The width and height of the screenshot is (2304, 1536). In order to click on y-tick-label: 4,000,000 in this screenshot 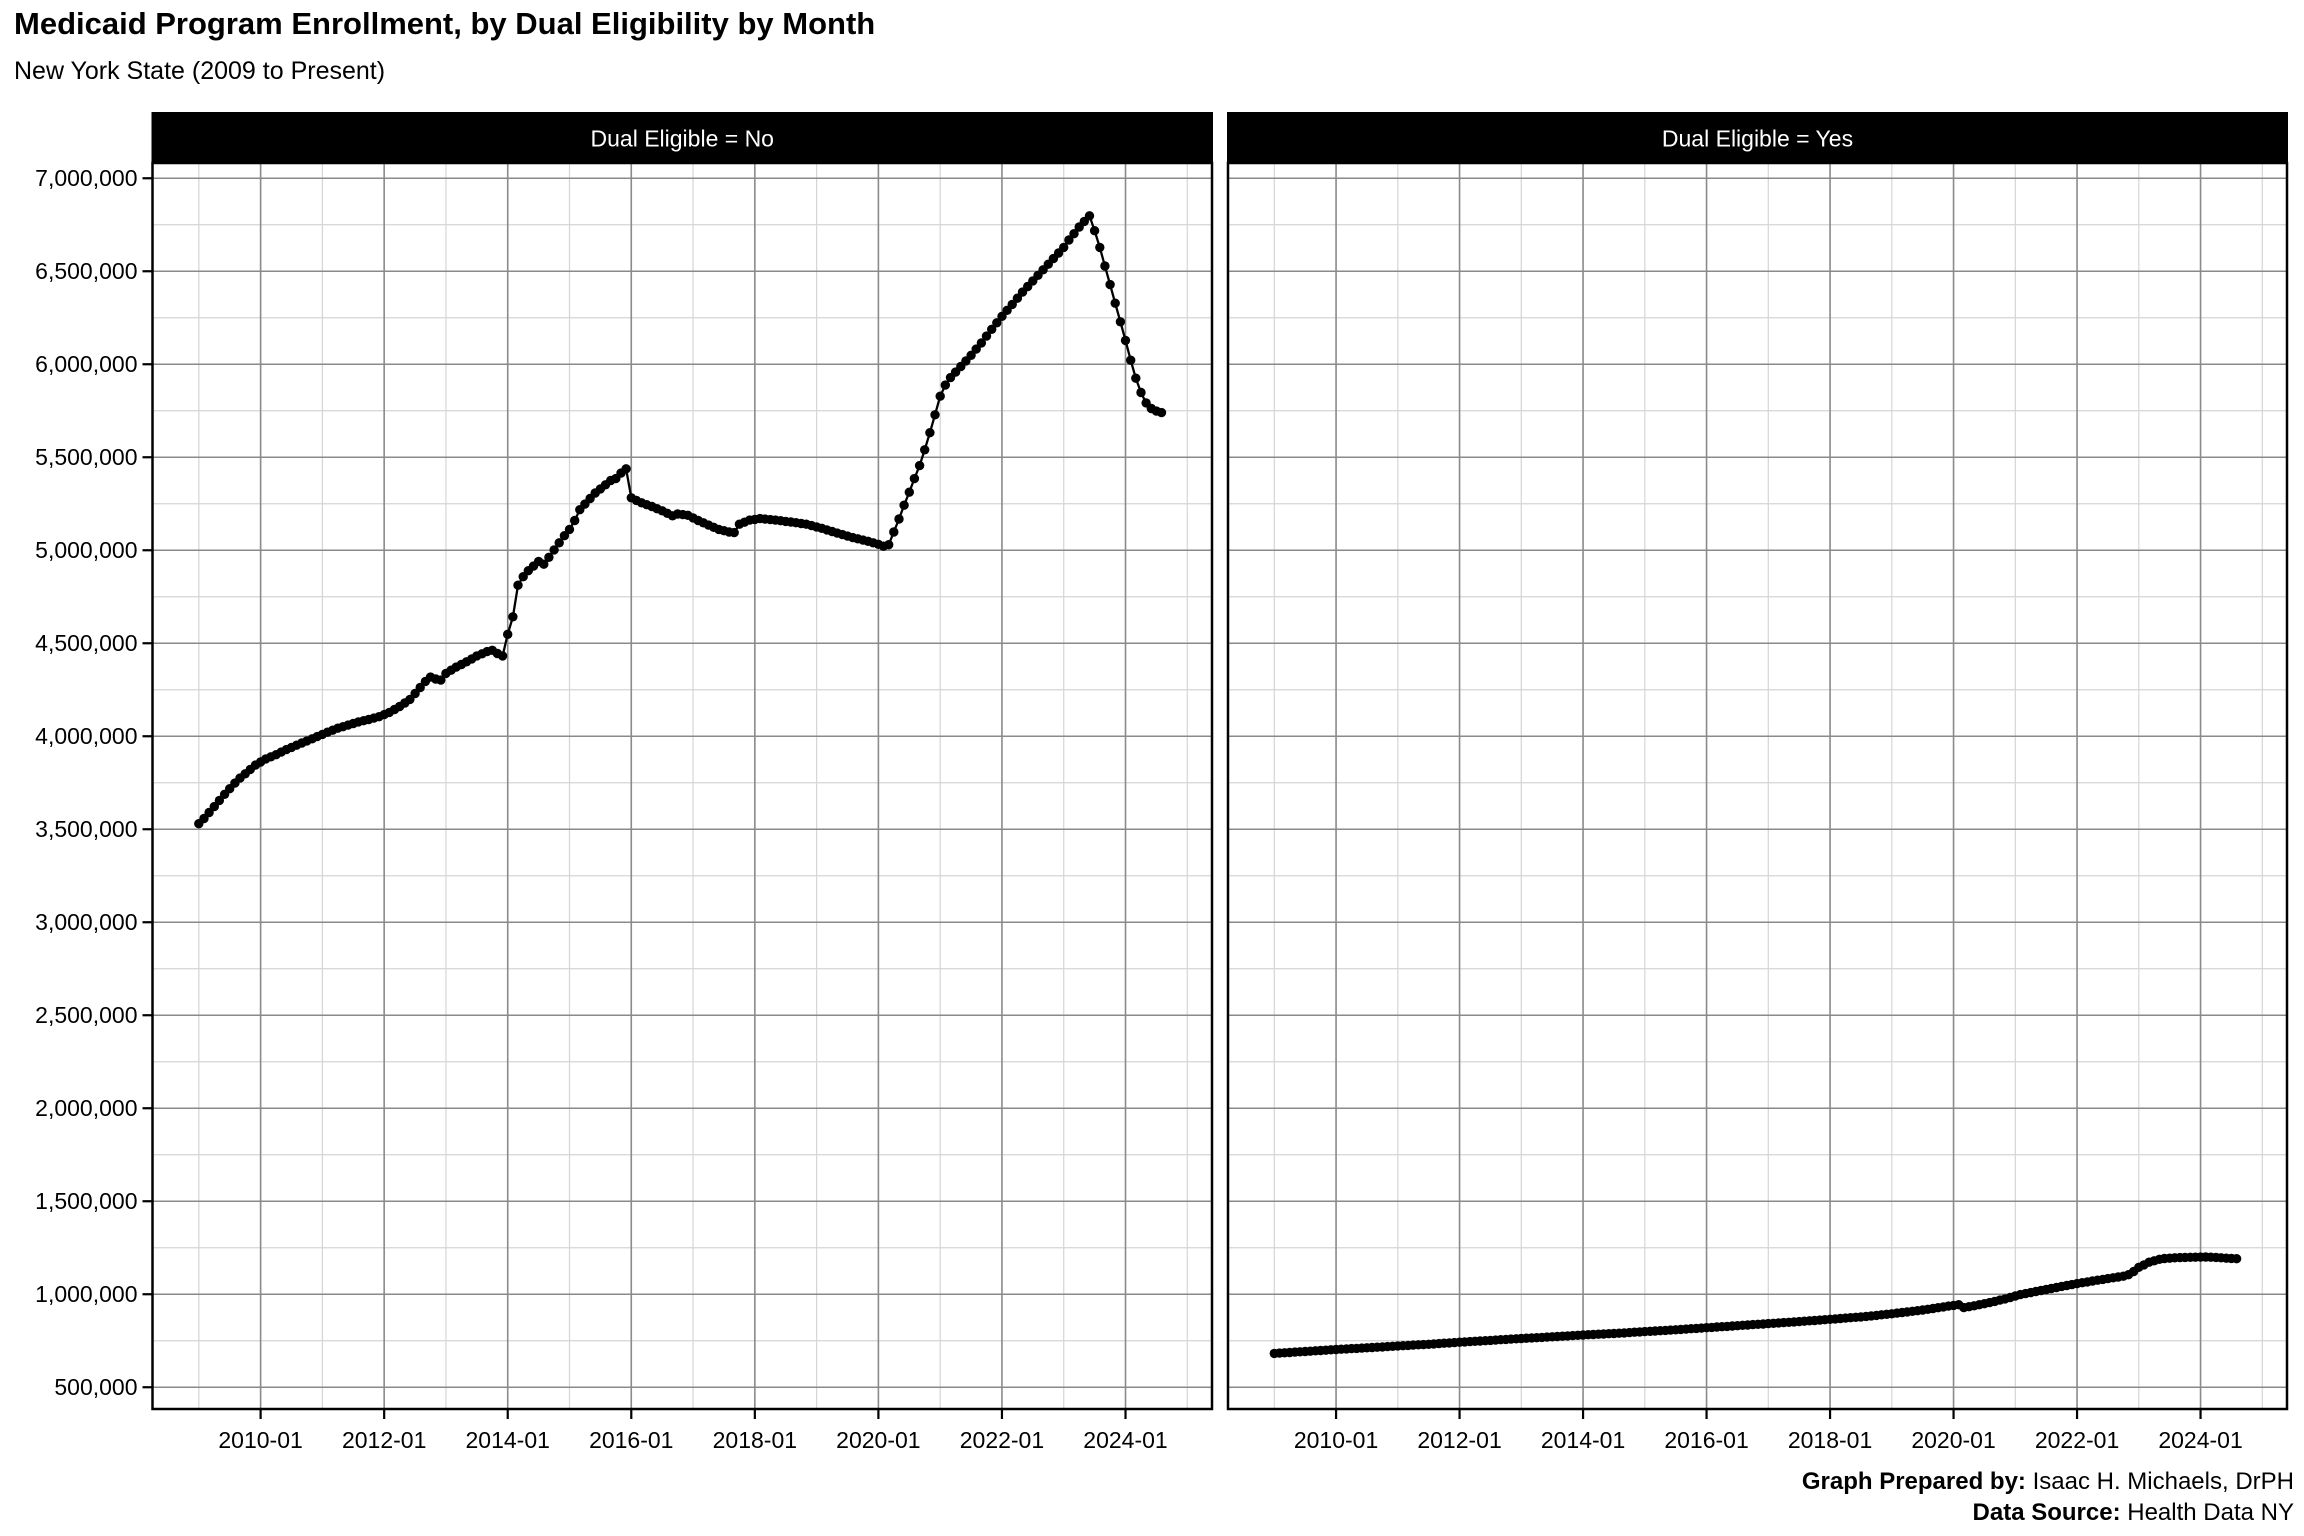, I will do `click(86, 736)`.